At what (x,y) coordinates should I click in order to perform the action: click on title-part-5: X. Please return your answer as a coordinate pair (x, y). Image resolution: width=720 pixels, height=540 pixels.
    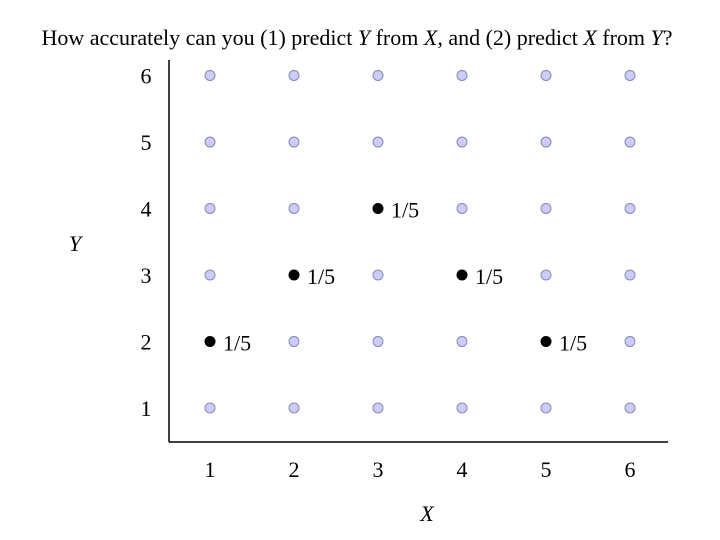
    Looking at the image, I should click on (590, 37).